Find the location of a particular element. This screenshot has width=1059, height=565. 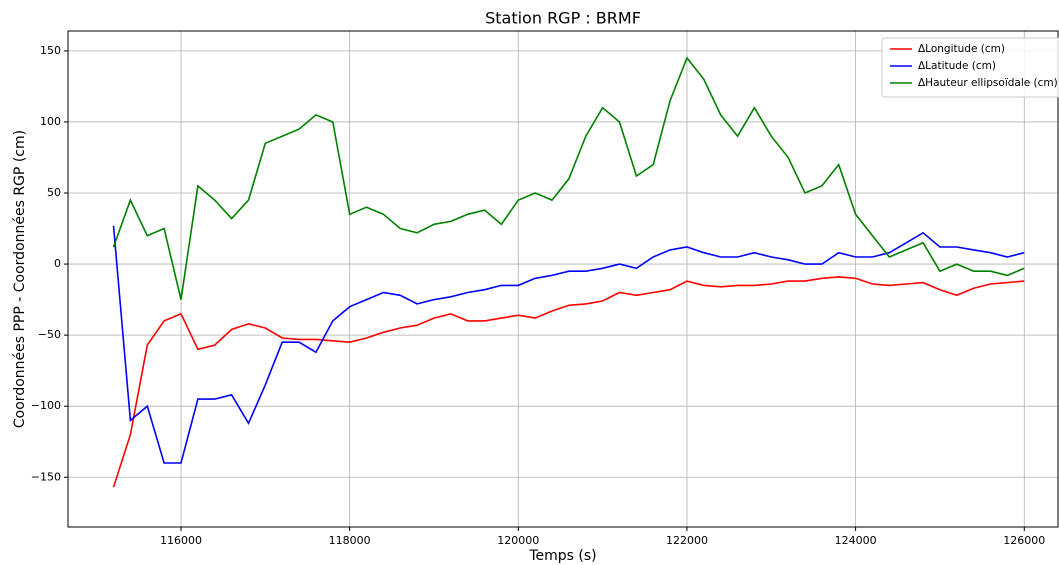

y-tick-label: −50 is located at coordinates (49, 334).